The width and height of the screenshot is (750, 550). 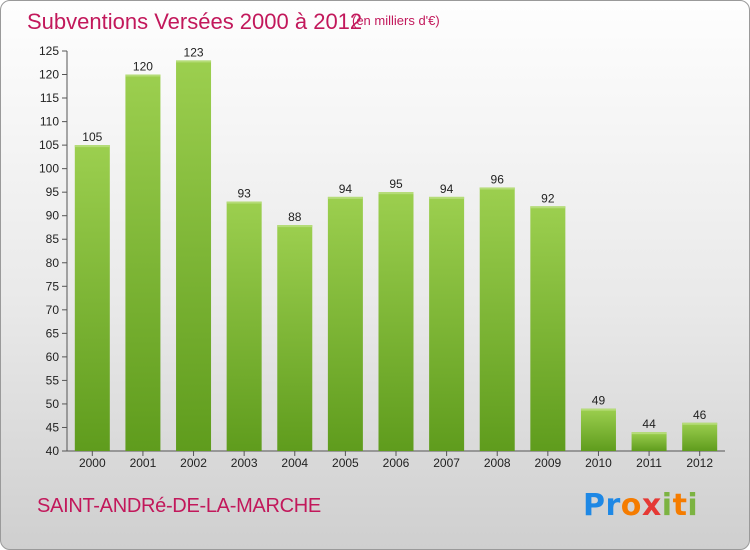 I want to click on chart-title: Subventions Versées 2000 à 2012, so click(x=195, y=21).